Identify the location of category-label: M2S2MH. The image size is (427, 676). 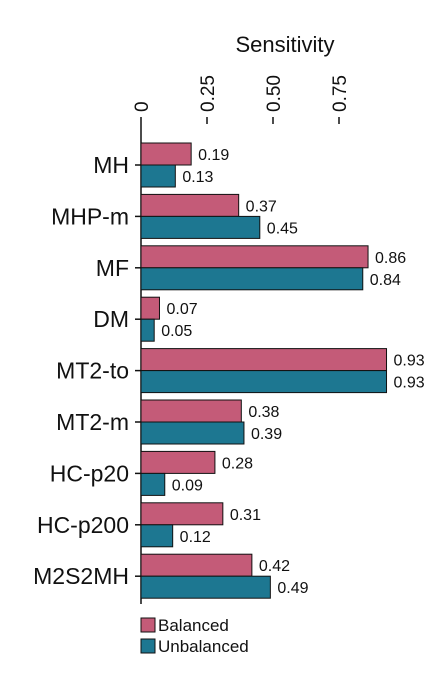
(81, 576).